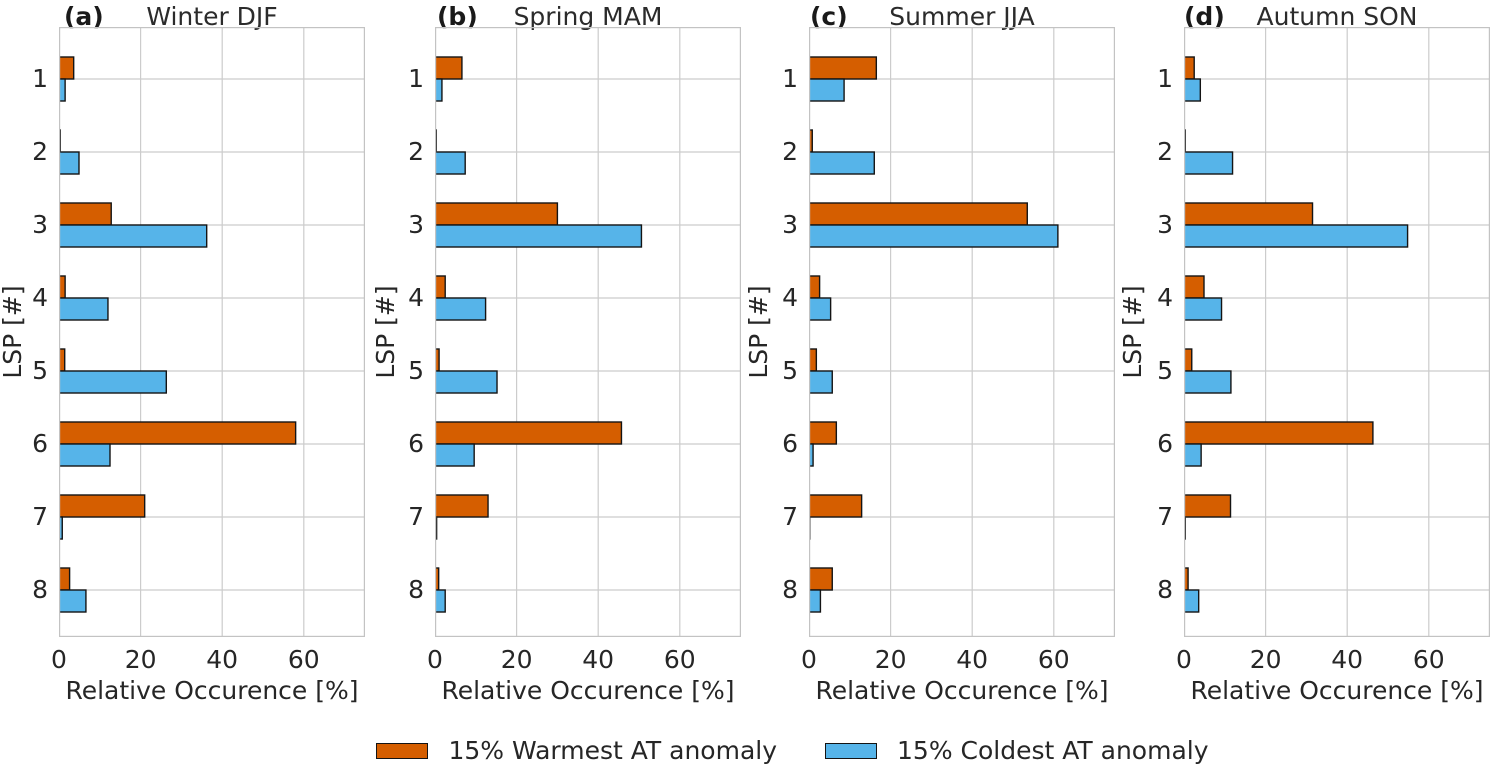 This screenshot has height=764, width=1493. What do you see at coordinates (851, 751) in the screenshot?
I see `coldest-anomaly-swatch` at bounding box center [851, 751].